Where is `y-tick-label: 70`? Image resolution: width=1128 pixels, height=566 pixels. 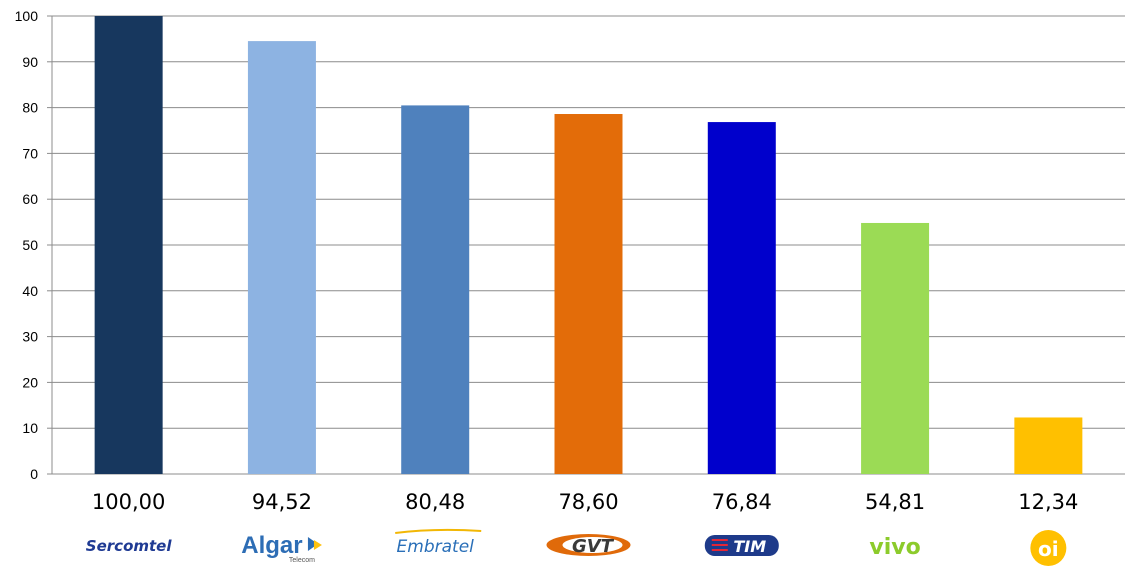 y-tick-label: 70 is located at coordinates (30, 153).